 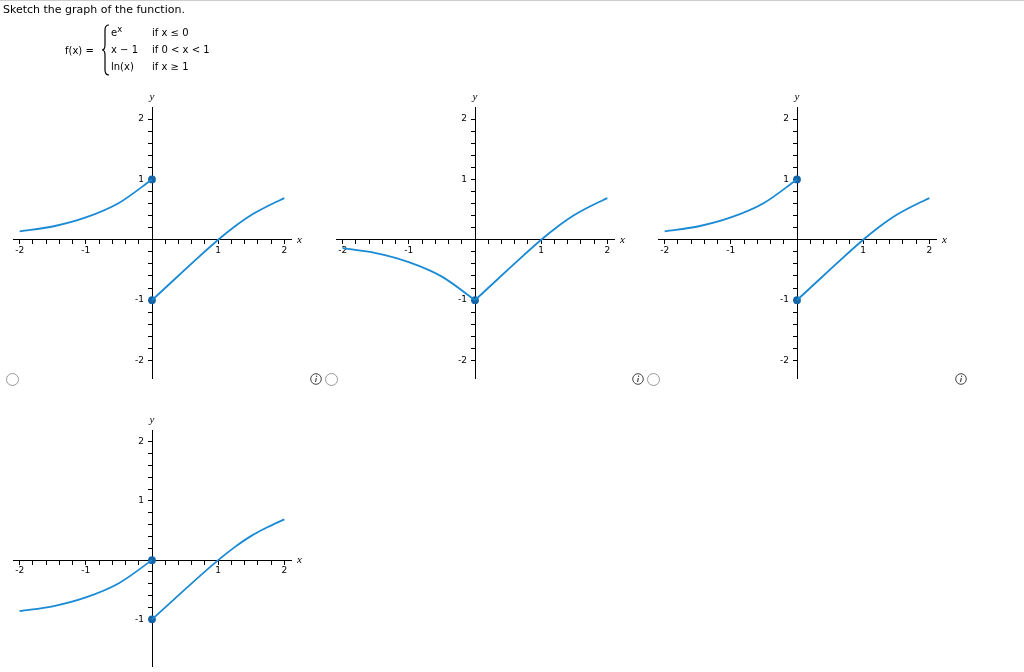 What do you see at coordinates (79, 50) in the screenshot?
I see `text: f(x) =` at bounding box center [79, 50].